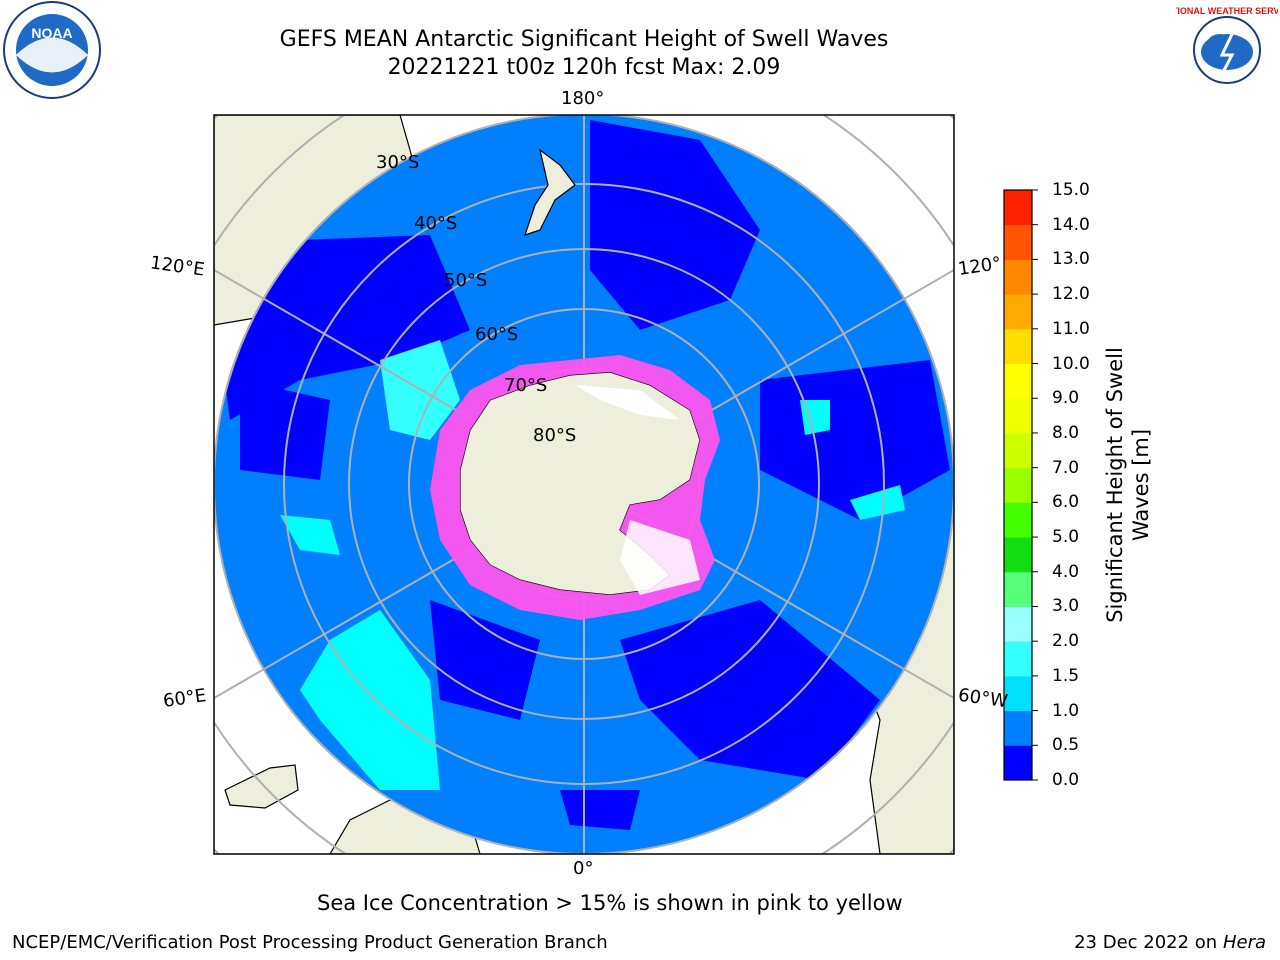  What do you see at coordinates (1071, 328) in the screenshot?
I see `colorbar-tick-label: 11.0` at bounding box center [1071, 328].